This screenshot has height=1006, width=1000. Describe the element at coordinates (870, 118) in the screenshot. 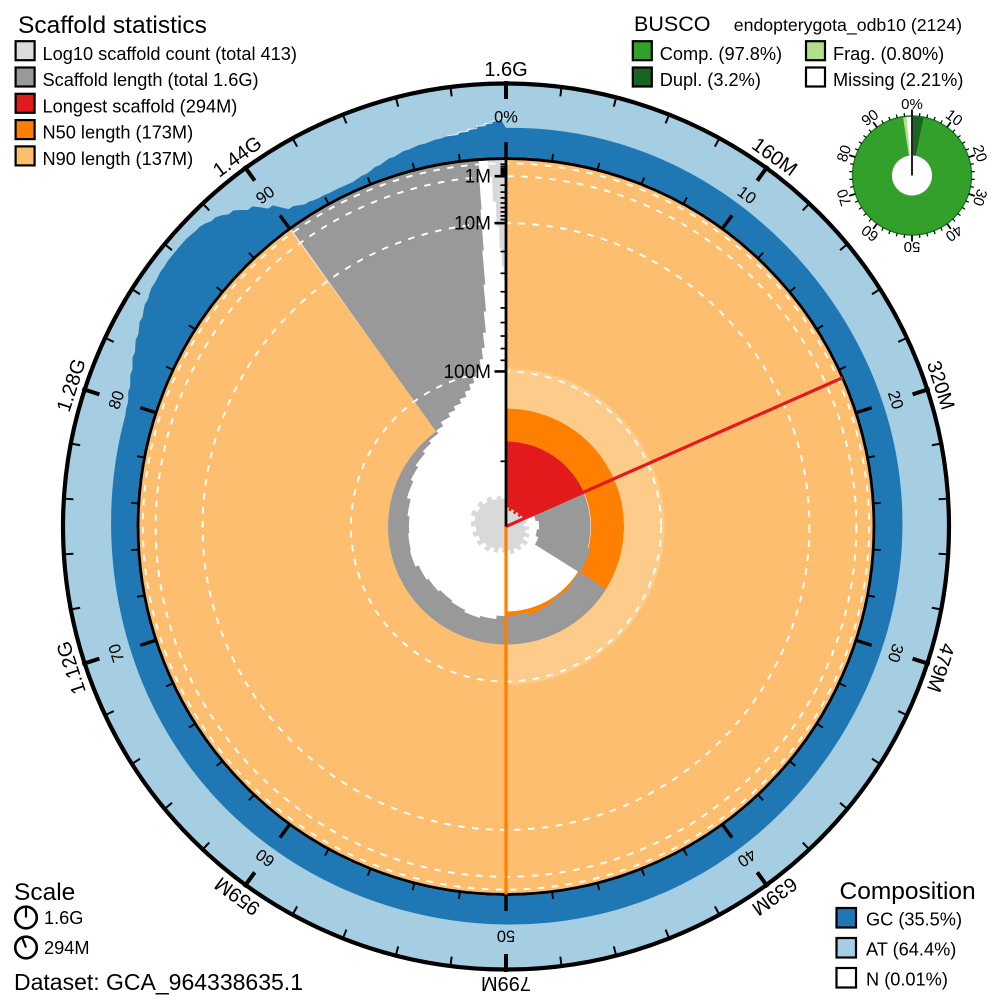

I see `svg-text: 90` at that location.